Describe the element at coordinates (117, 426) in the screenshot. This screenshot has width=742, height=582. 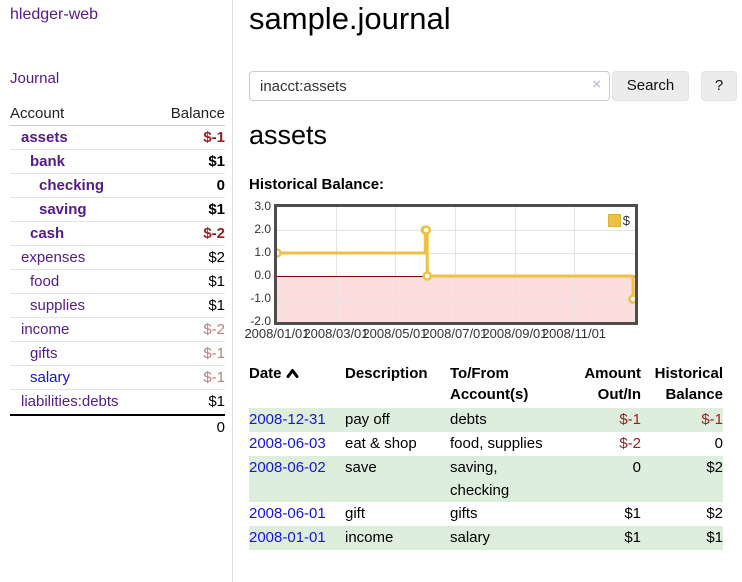
I see `accounts-total-row: 0` at that location.